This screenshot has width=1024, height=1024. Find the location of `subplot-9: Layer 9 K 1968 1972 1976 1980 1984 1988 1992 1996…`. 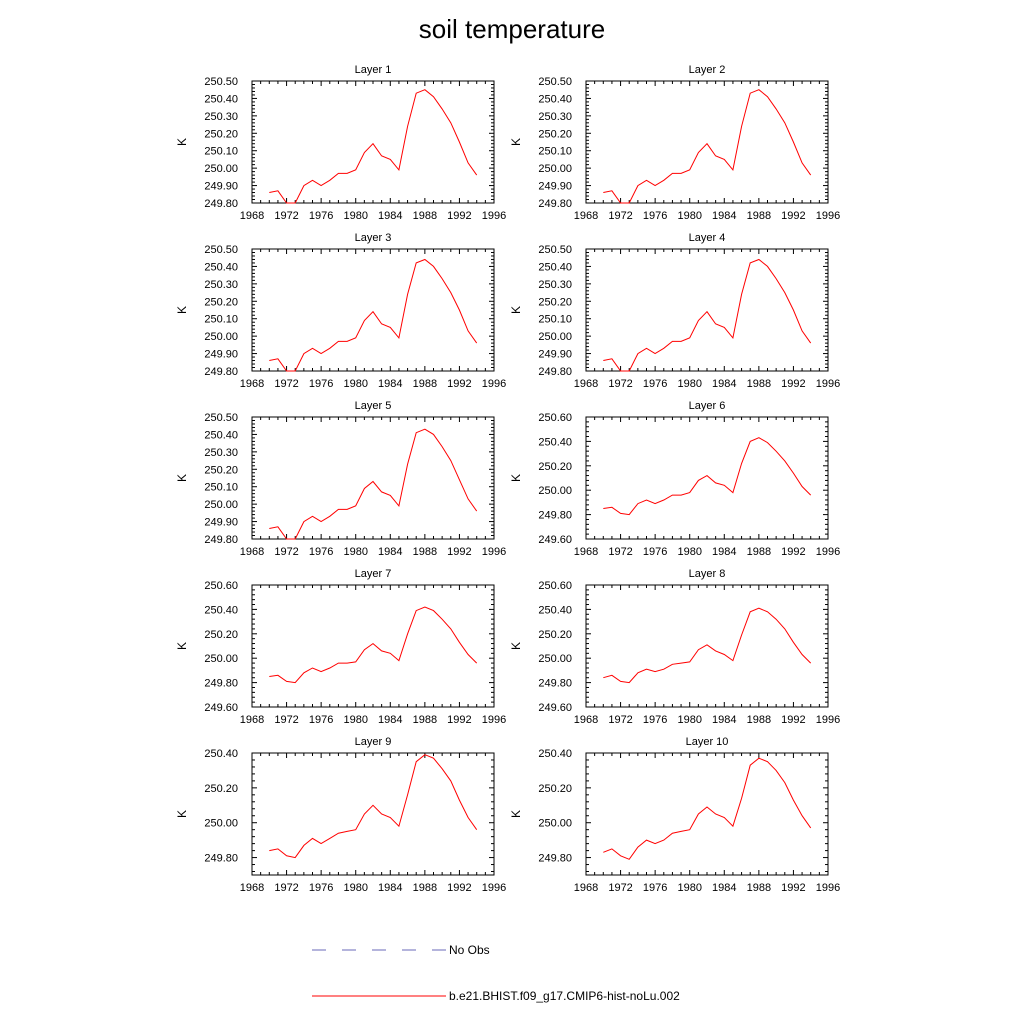

subplot-9: Layer 9 K 1968 1972 1976 1980 1984 1988 1992 1996… is located at coordinates (340, 815).